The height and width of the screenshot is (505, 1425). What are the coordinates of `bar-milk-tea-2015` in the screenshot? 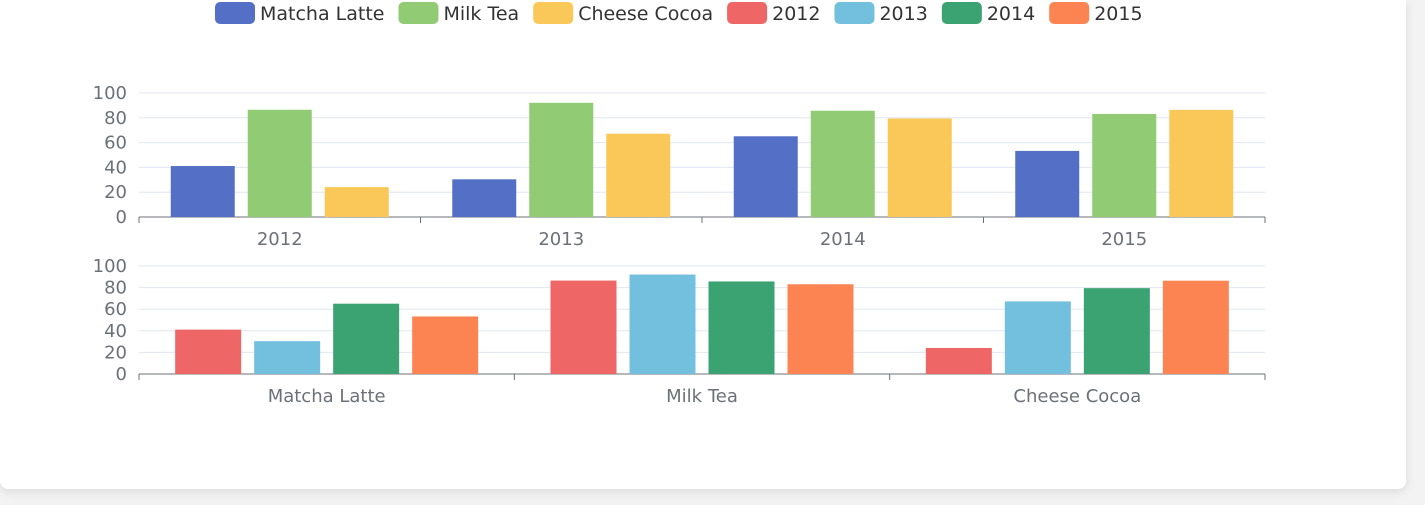 It's located at (1124, 165).